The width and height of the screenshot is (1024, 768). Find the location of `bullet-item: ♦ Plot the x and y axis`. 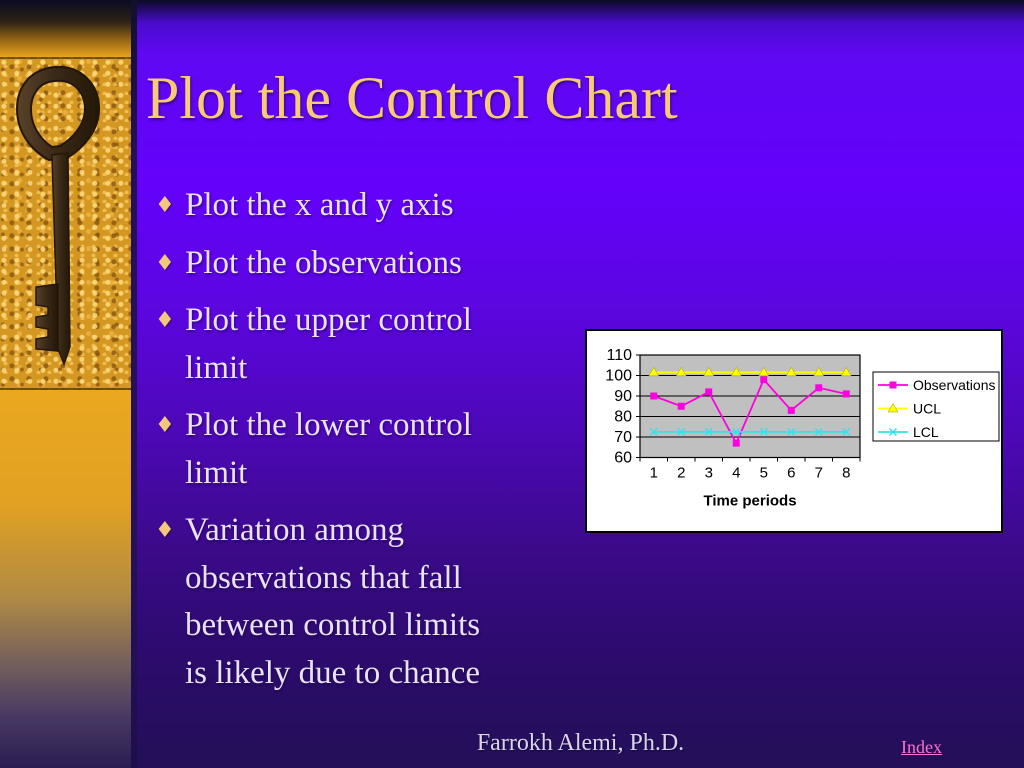

bullet-item: ♦ Plot the x and y axis is located at coordinates (375, 206).